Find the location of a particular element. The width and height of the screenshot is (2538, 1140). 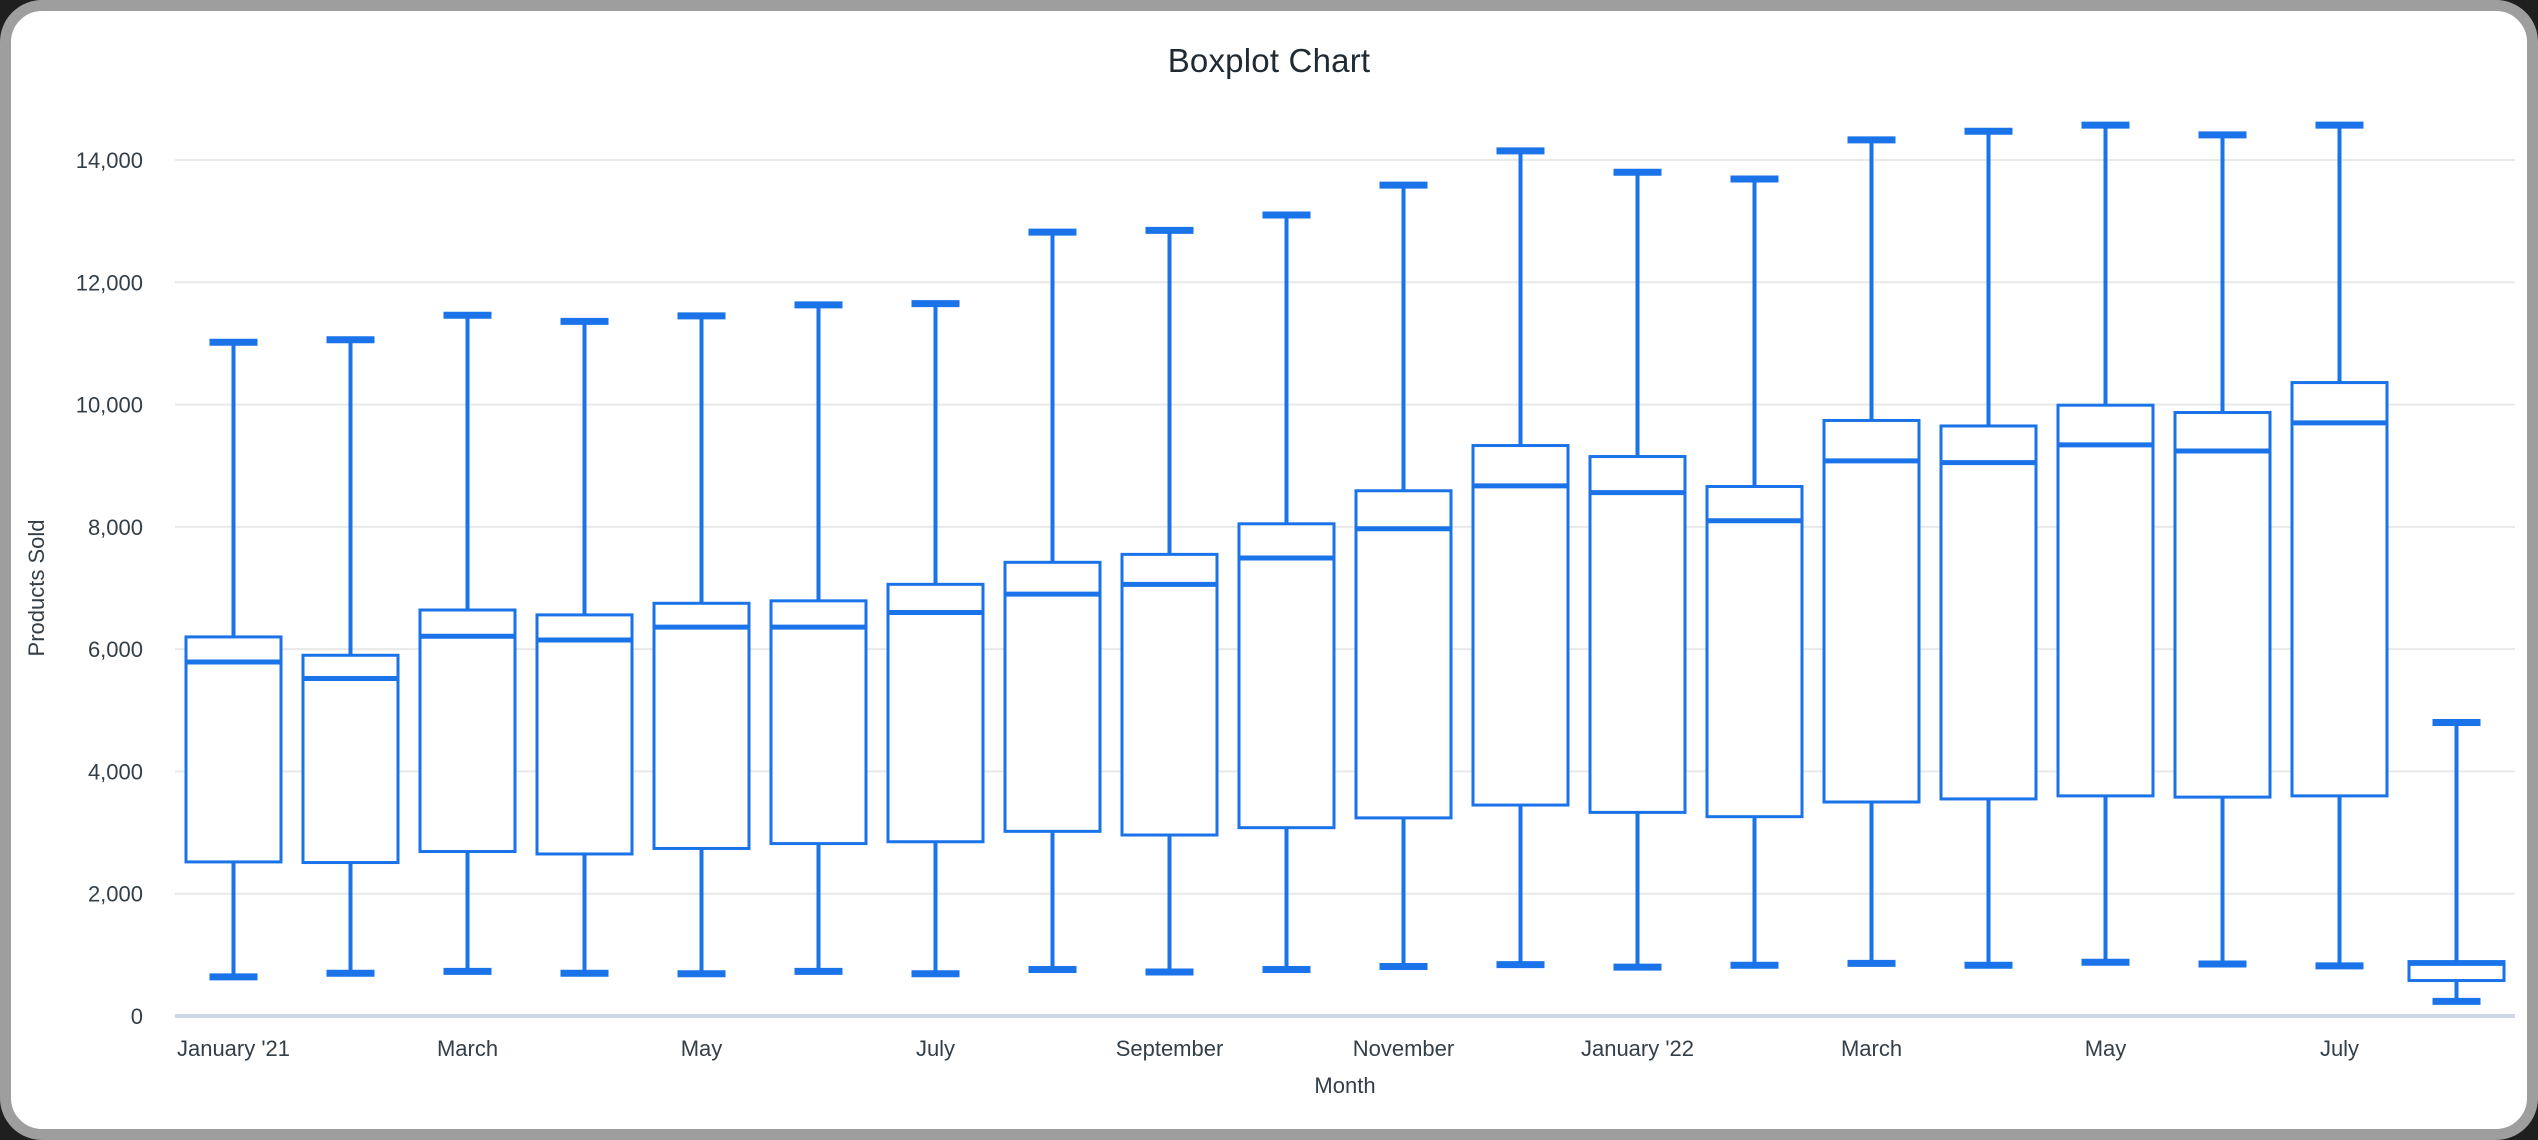

boxplot-12-december is located at coordinates (1520, 558).